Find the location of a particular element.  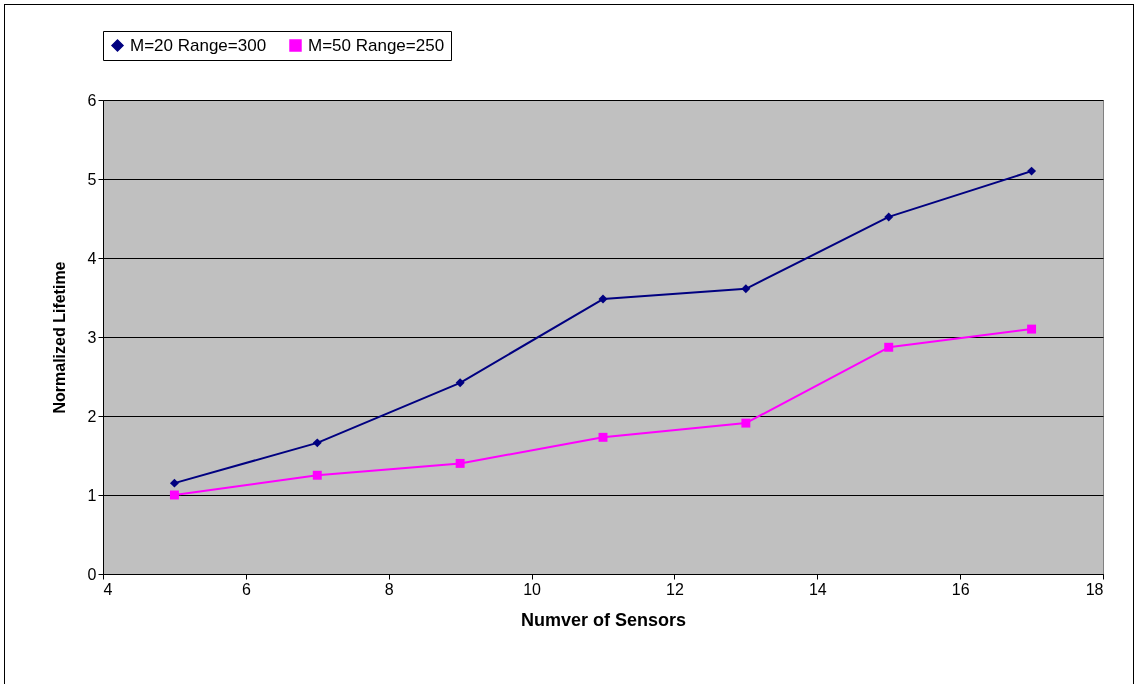

y-axis-title: Normalized Lifetime is located at coordinates (59, 337).